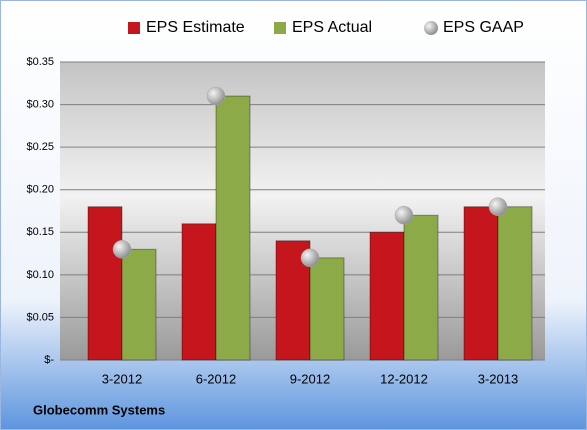 The image size is (587, 430). I want to click on legend-label: EPS Actual, so click(332, 27).